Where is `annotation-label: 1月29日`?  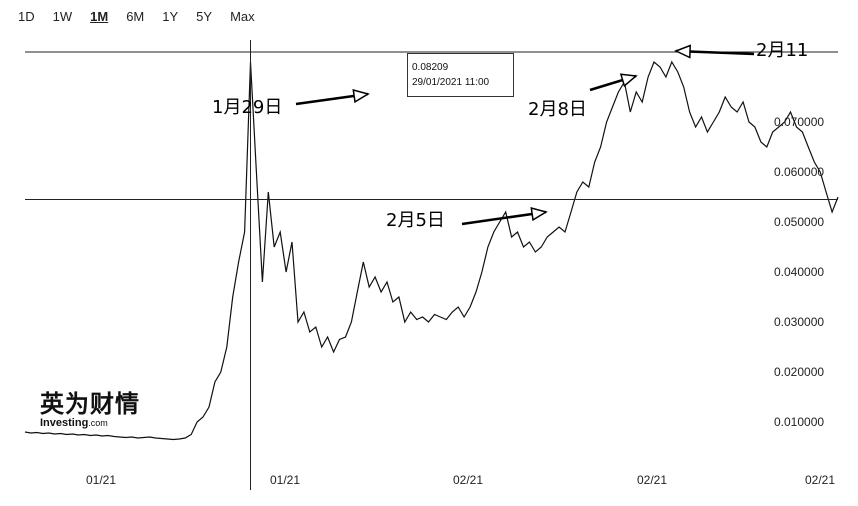 annotation-label: 1月29日 is located at coordinates (247, 107).